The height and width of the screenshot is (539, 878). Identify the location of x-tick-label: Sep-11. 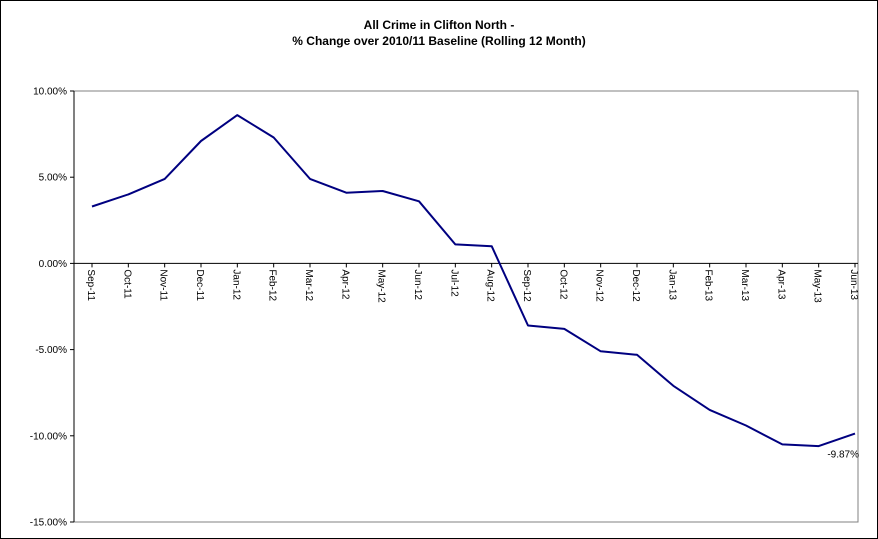
(90, 285).